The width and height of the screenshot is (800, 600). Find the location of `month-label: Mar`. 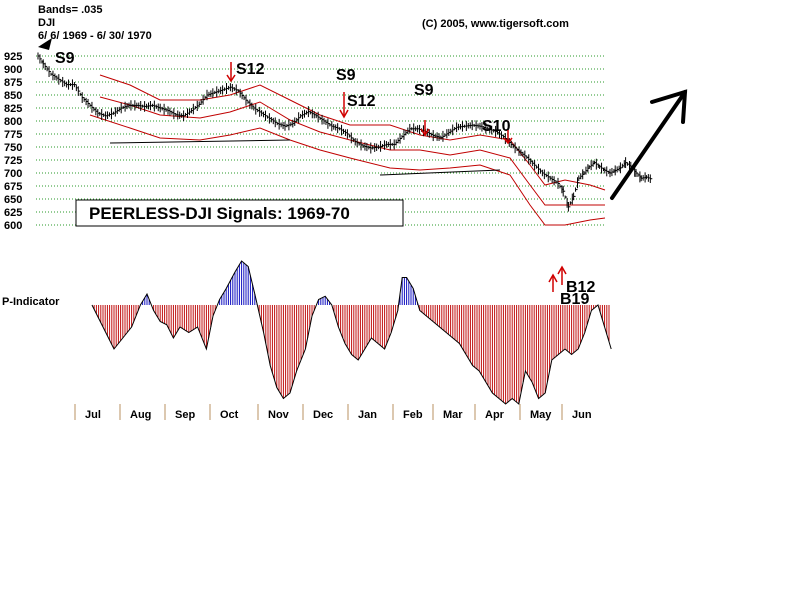

month-label: Mar is located at coordinates (453, 415).